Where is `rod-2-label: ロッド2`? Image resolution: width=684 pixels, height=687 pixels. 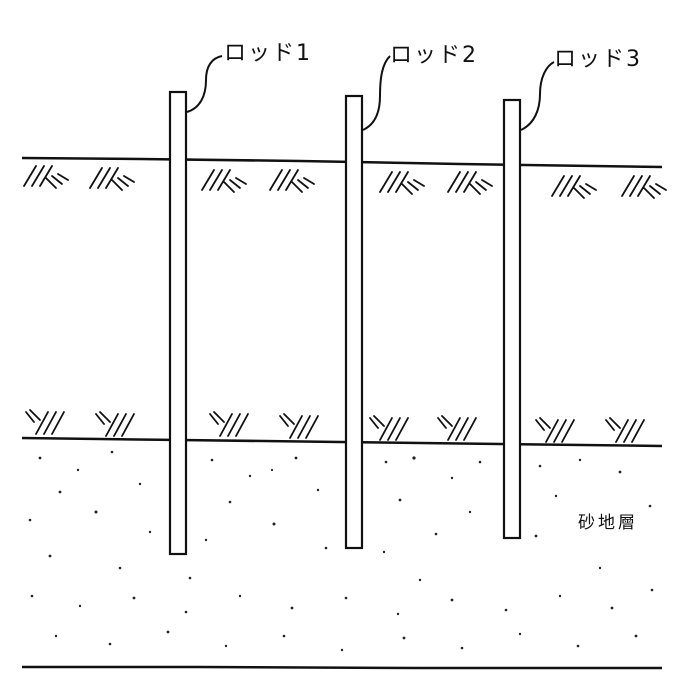 rod-2-label: ロッド2 is located at coordinates (434, 55).